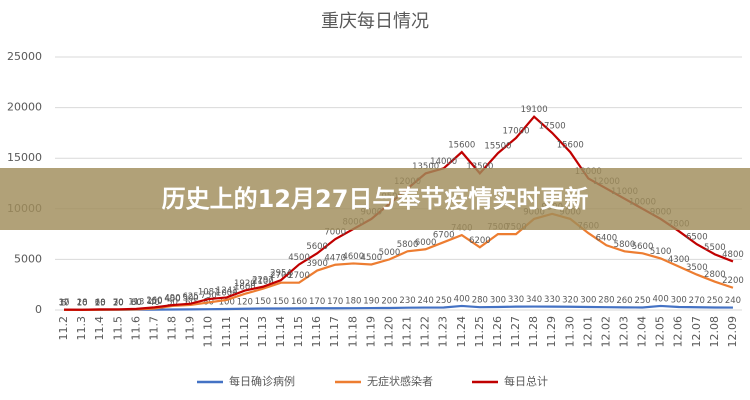 This screenshot has width=750, height=400. Describe the element at coordinates (353, 302) in the screenshot. I see `data-label: 180` at that location.